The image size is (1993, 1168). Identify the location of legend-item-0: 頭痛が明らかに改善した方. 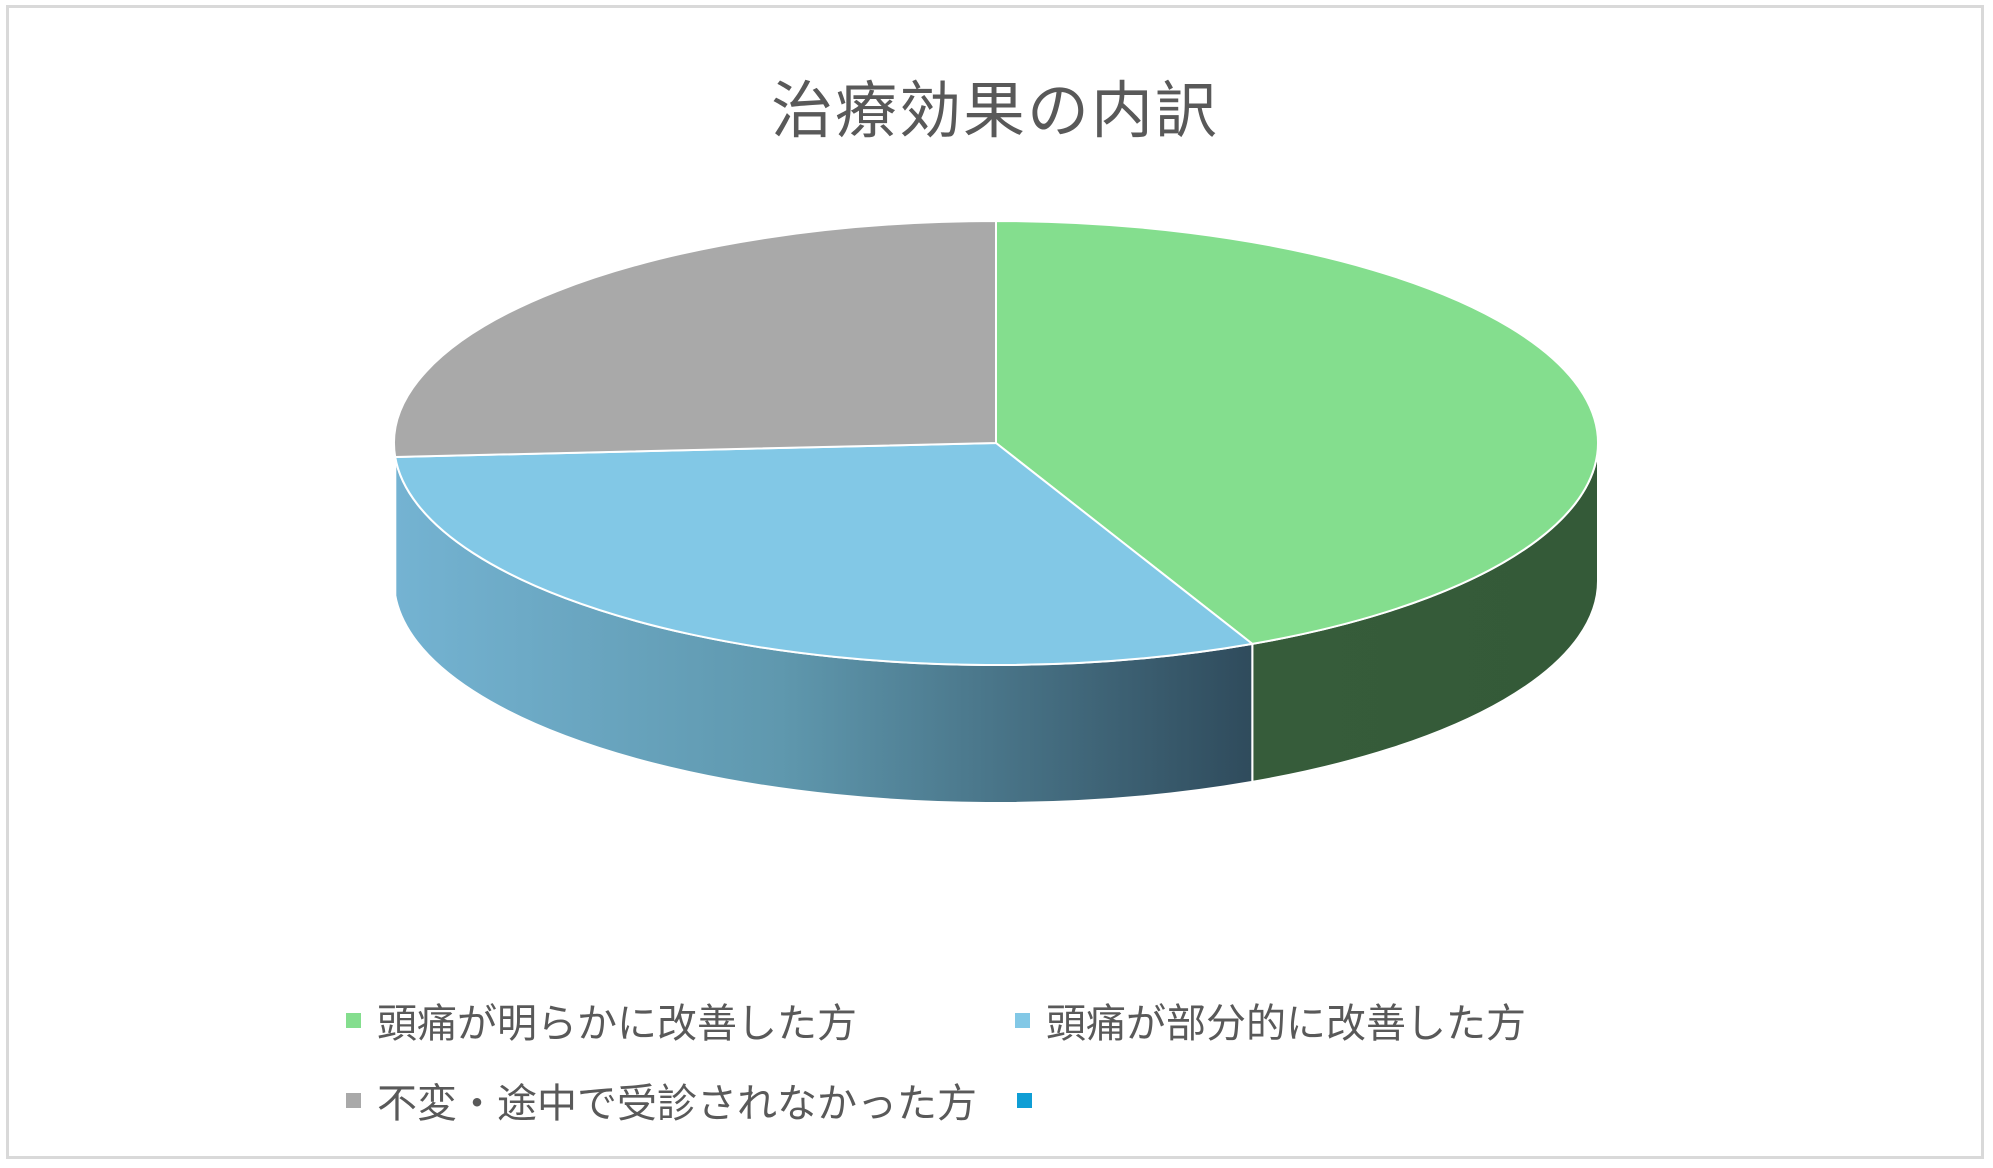
(601, 1021).